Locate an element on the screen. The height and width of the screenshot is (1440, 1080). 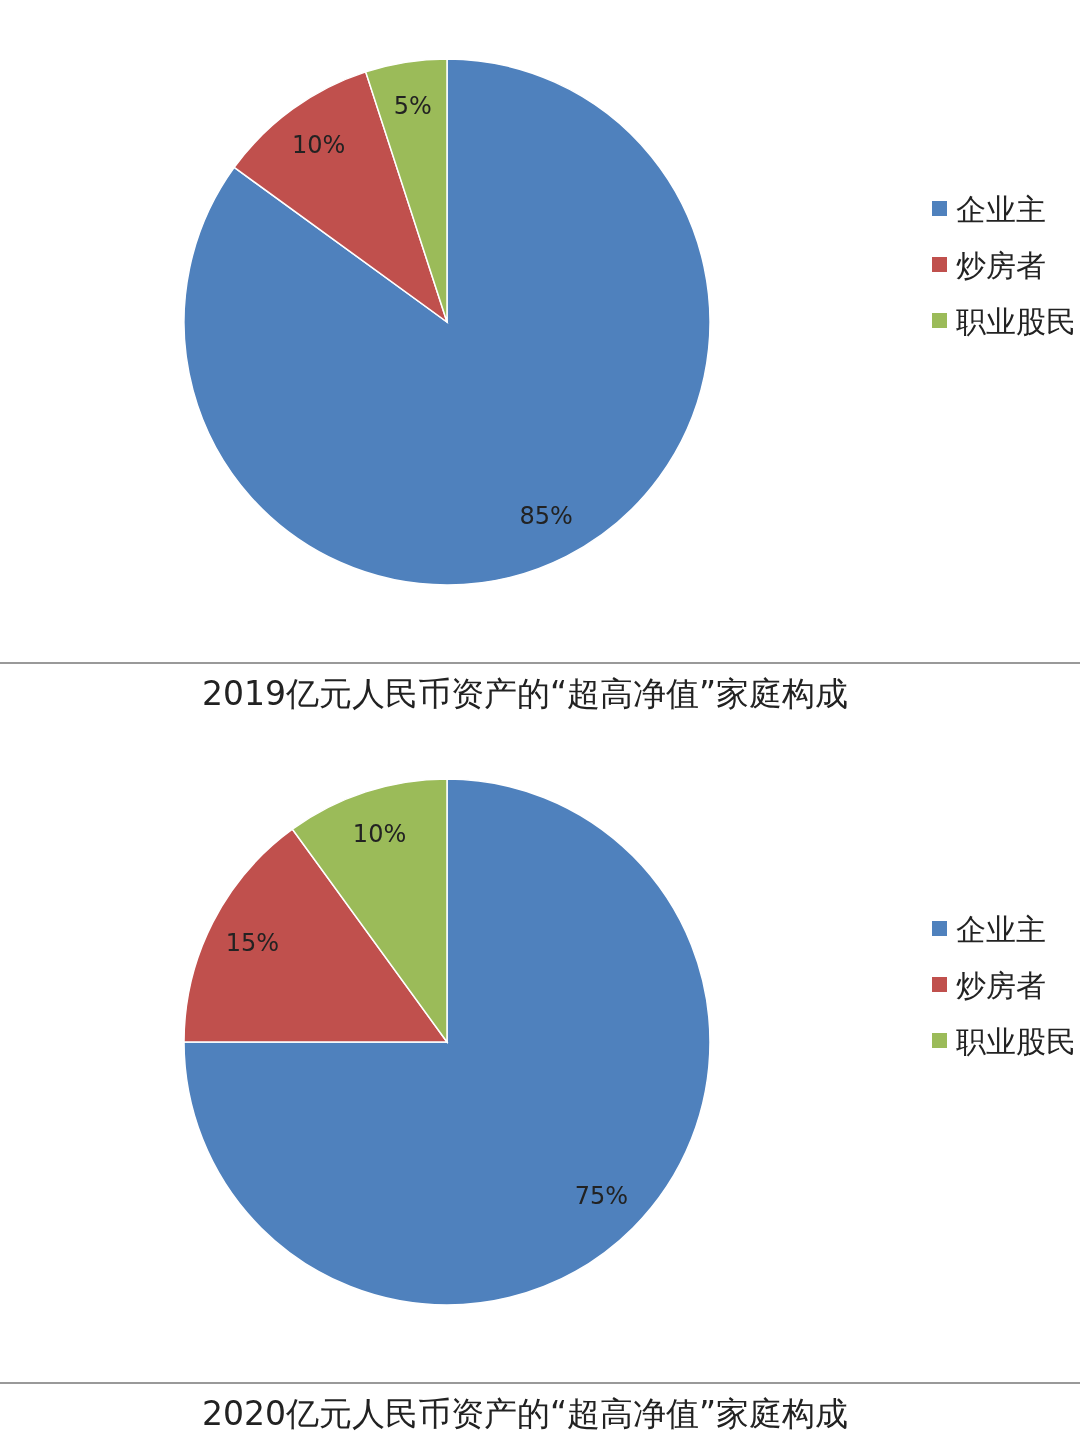
data-label: 85% is located at coordinates (546, 516).